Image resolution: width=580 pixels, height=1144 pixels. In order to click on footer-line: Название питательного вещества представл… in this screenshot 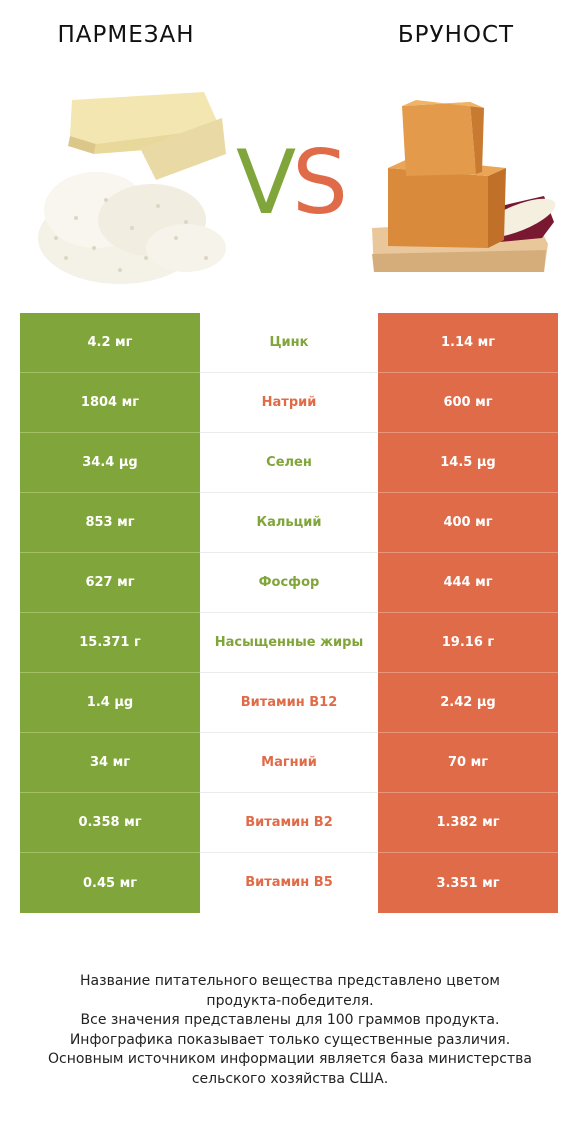, I will do `click(290, 981)`.